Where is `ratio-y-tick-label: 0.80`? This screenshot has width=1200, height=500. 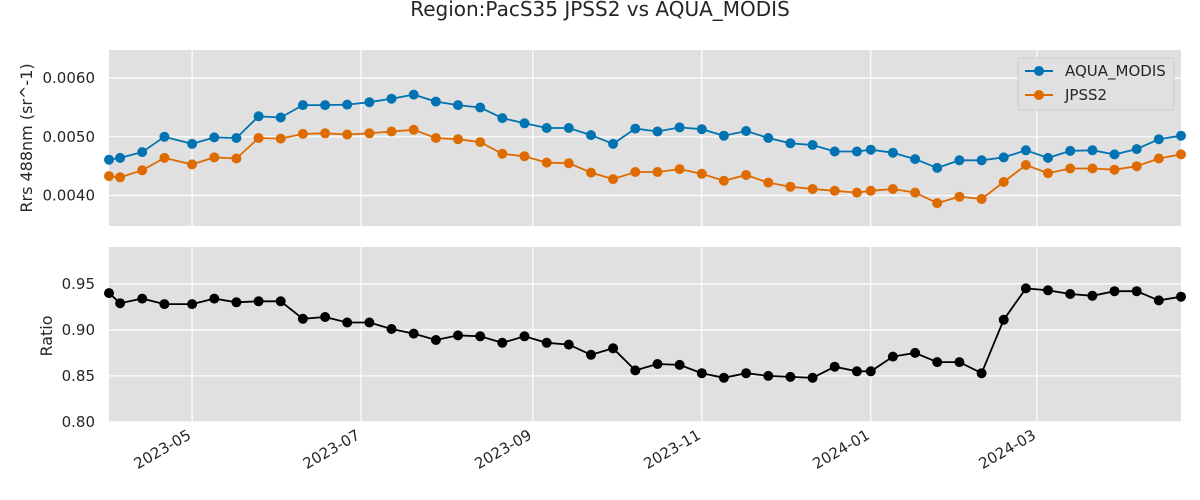
ratio-y-tick-label: 0.80 is located at coordinates (78, 422).